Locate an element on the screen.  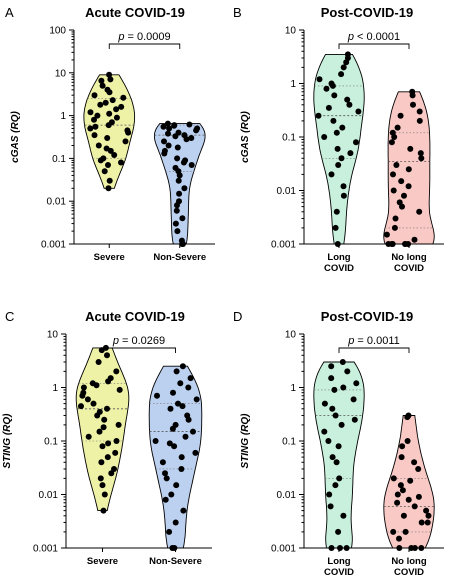
p-value-label: p = 0.0009 is located at coordinates (143, 37).